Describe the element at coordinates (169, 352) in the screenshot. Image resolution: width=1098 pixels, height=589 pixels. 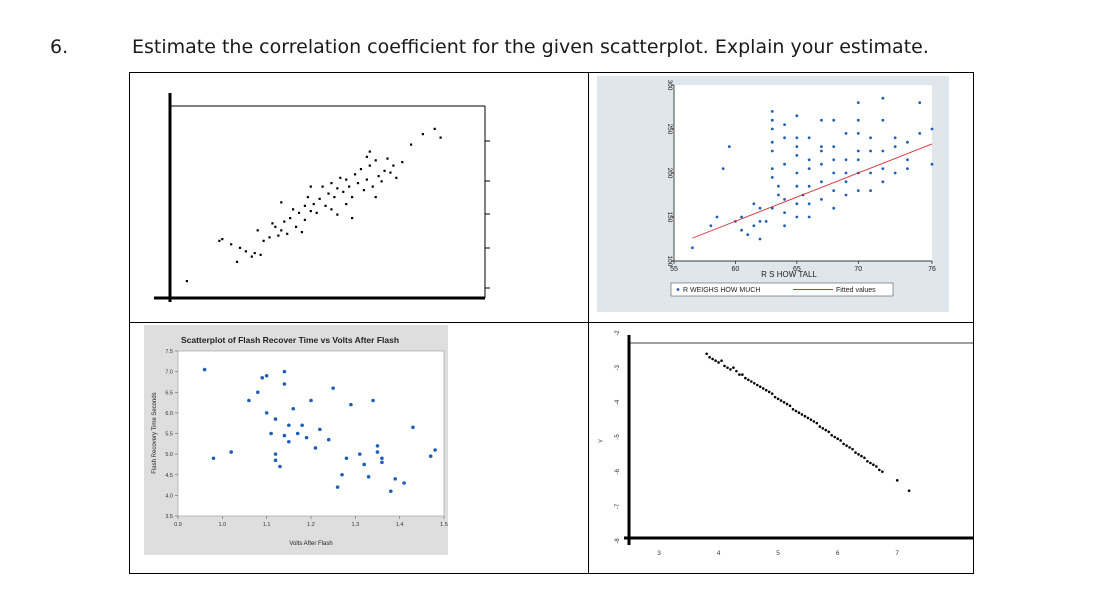
I see `y-tick-label: 7.5` at that location.